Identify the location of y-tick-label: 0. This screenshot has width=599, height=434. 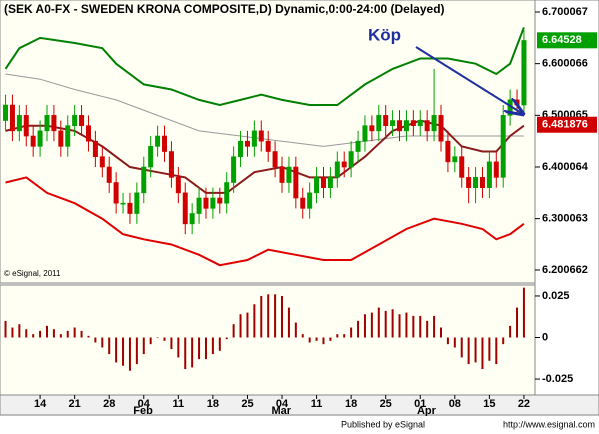
(545, 337).